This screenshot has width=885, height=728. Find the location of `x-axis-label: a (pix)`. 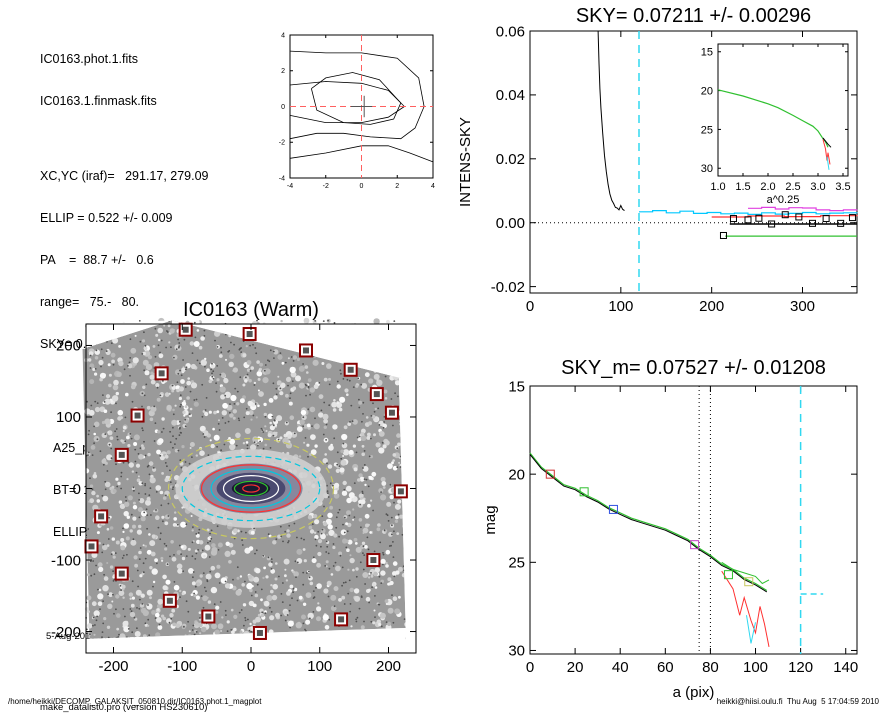

x-axis-label: a (pix) is located at coordinates (694, 692).